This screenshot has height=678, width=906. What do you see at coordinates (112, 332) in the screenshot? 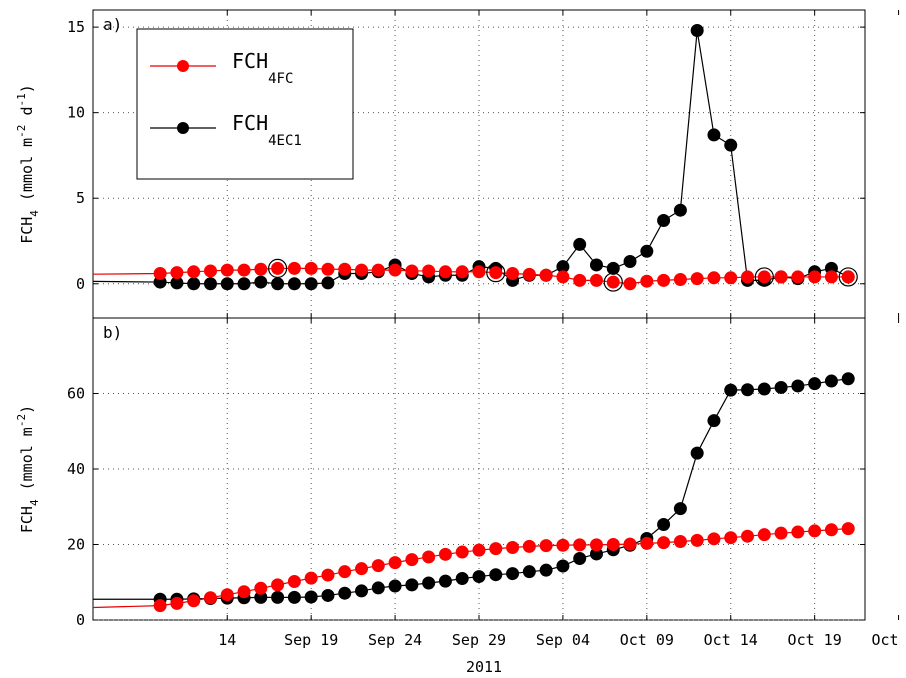
I see `panel-label: b)` at bounding box center [112, 332].